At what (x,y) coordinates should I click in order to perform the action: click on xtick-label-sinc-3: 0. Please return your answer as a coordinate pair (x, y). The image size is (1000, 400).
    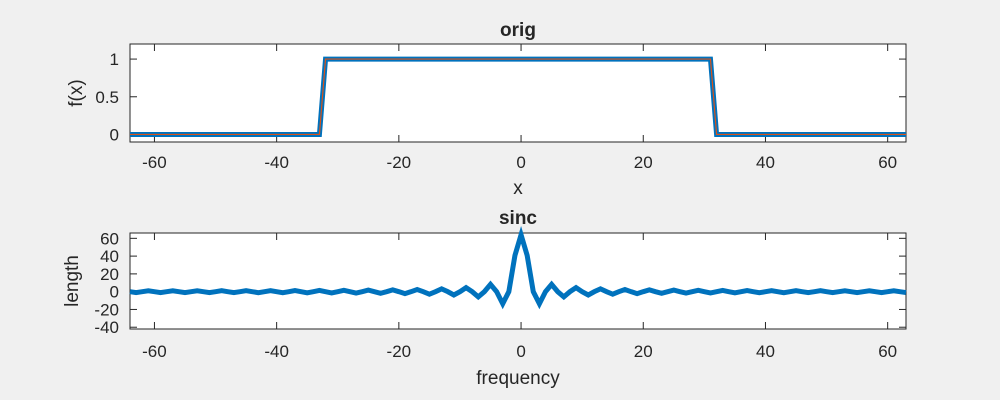
    Looking at the image, I should click on (520, 351).